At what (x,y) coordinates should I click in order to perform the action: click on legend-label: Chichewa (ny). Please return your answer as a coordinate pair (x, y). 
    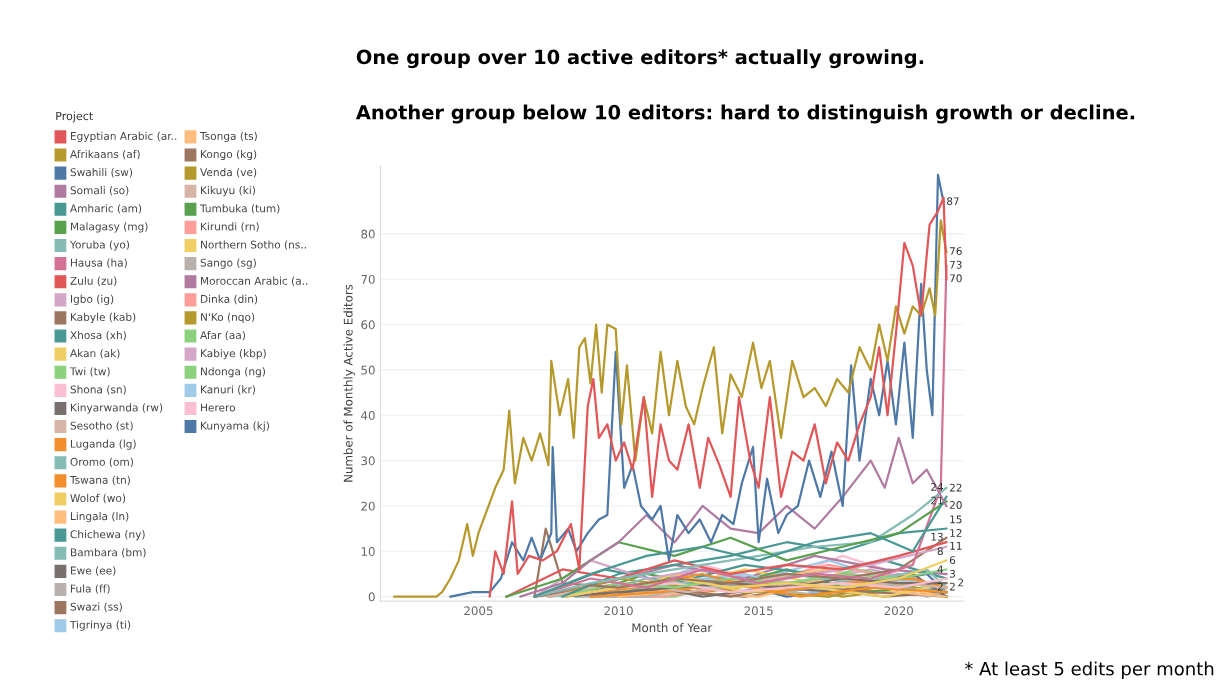
    Looking at the image, I should click on (107, 535).